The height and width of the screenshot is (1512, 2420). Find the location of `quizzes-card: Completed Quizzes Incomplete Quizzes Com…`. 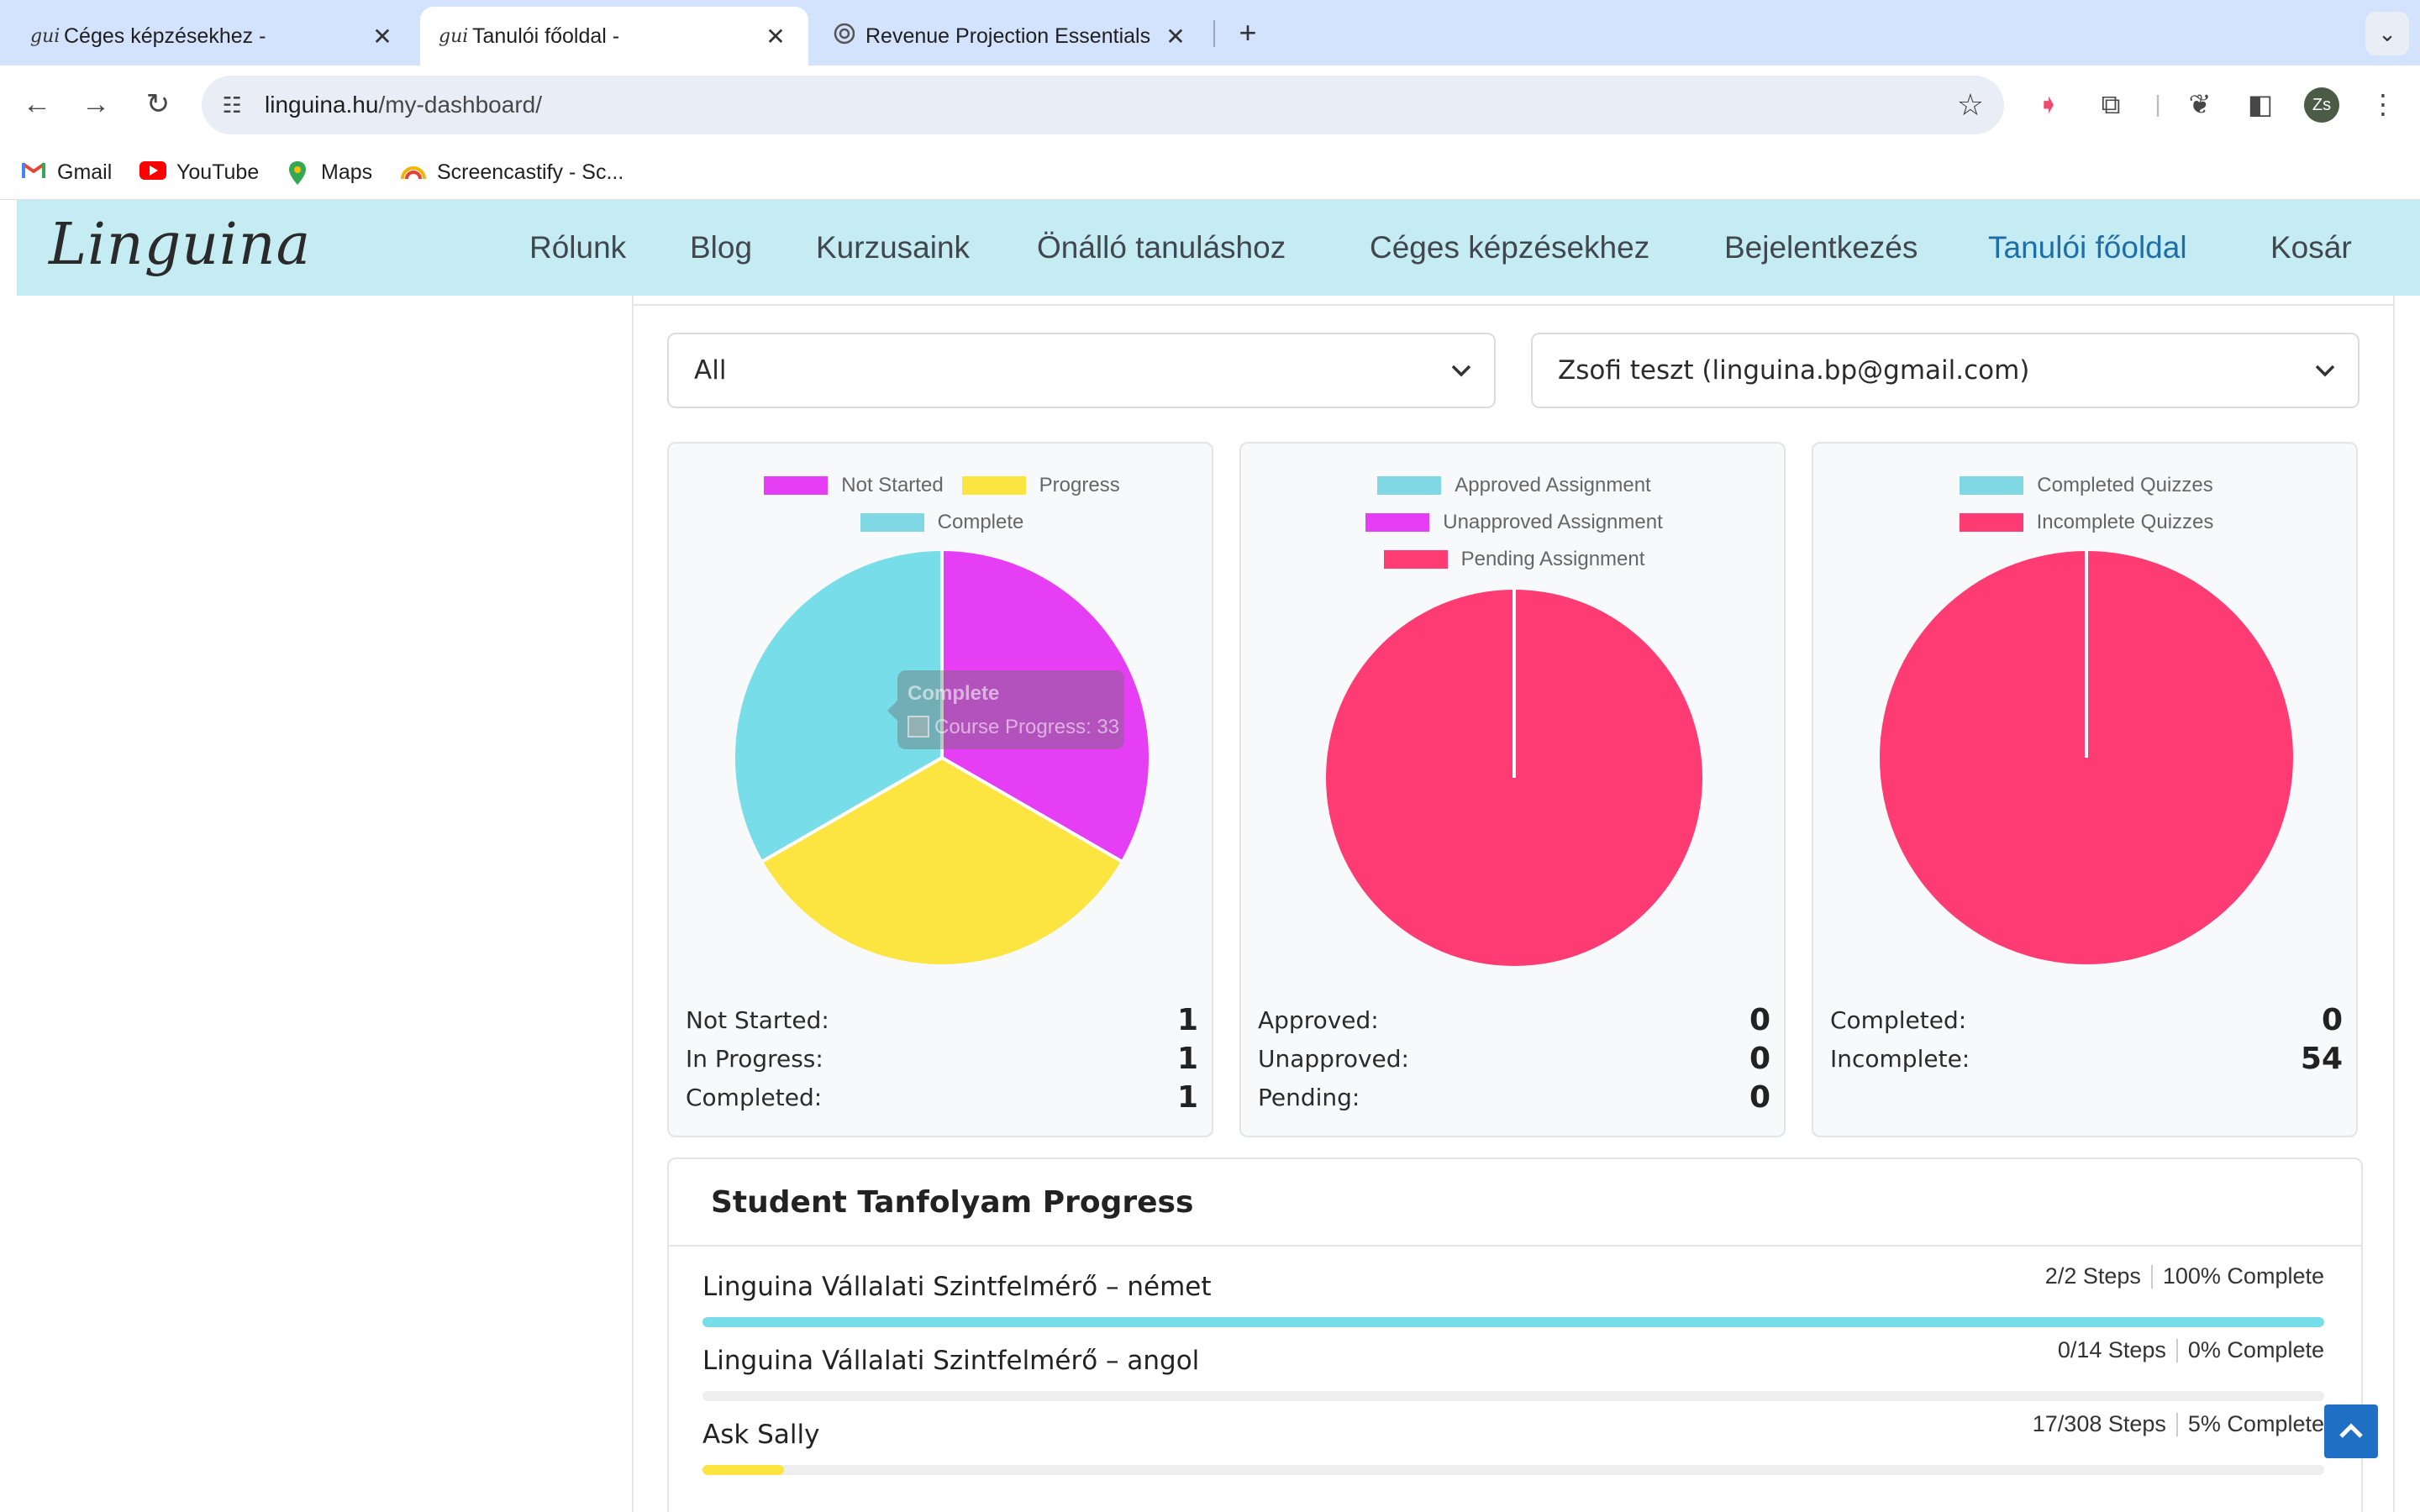

quizzes-card: Completed Quizzes Incomplete Quizzes Com… is located at coordinates (2085, 789).